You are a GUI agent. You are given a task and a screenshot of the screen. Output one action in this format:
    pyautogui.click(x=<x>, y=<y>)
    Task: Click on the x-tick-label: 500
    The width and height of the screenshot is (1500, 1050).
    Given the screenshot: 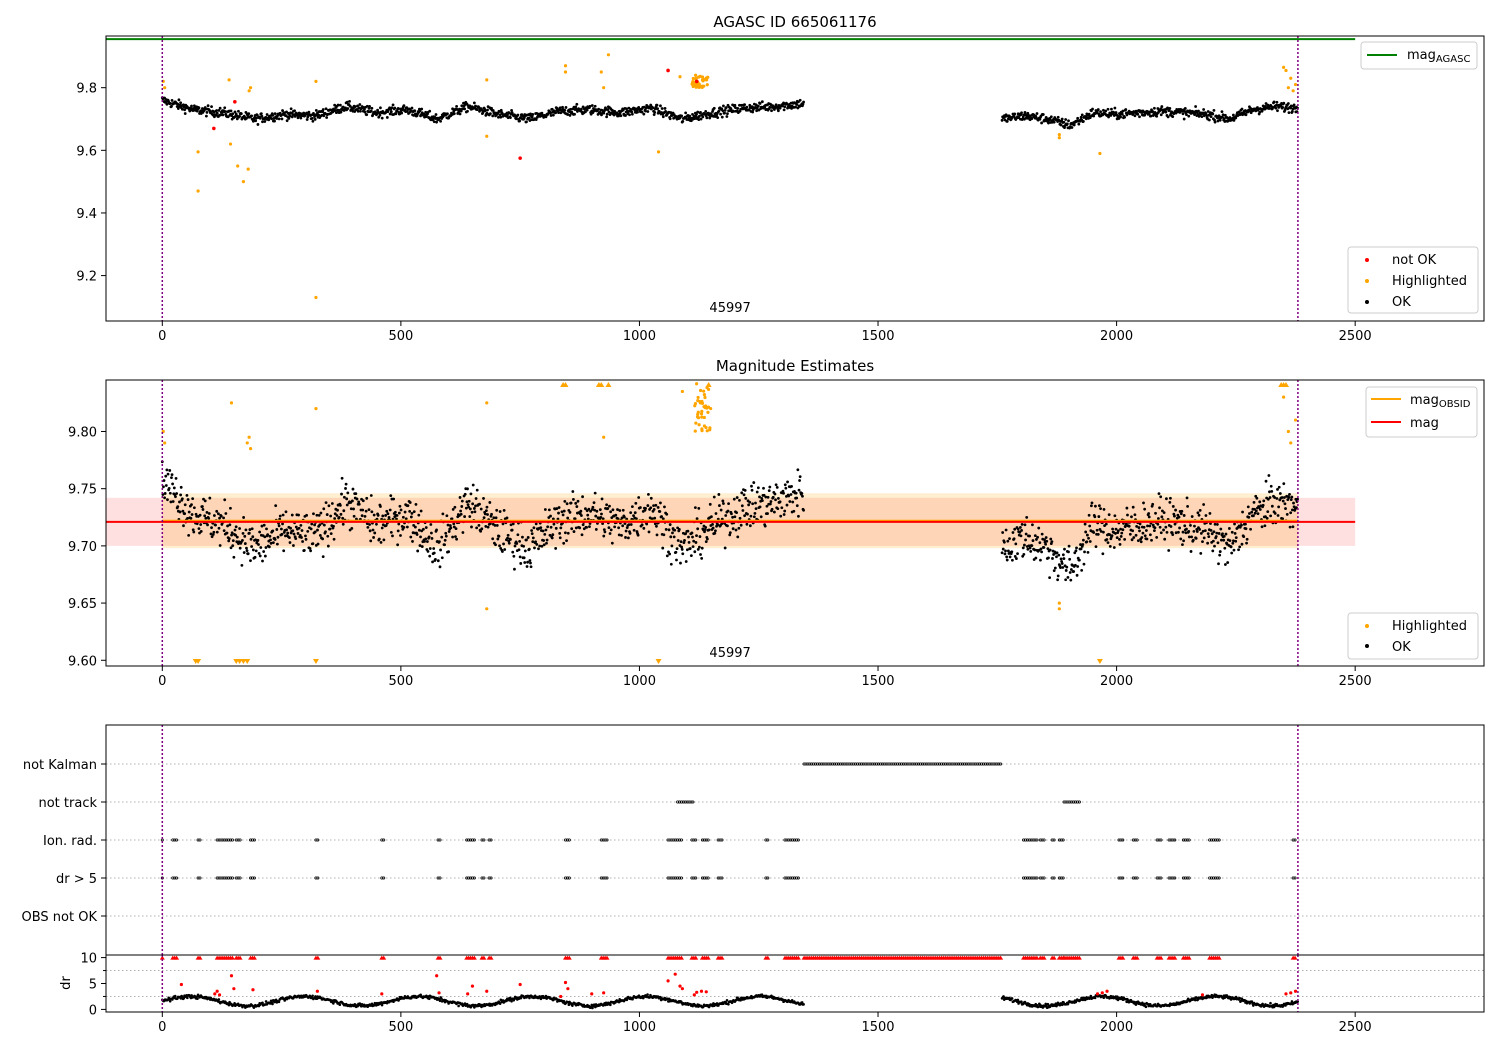 What is the action you would take?
    pyautogui.click(x=400, y=681)
    